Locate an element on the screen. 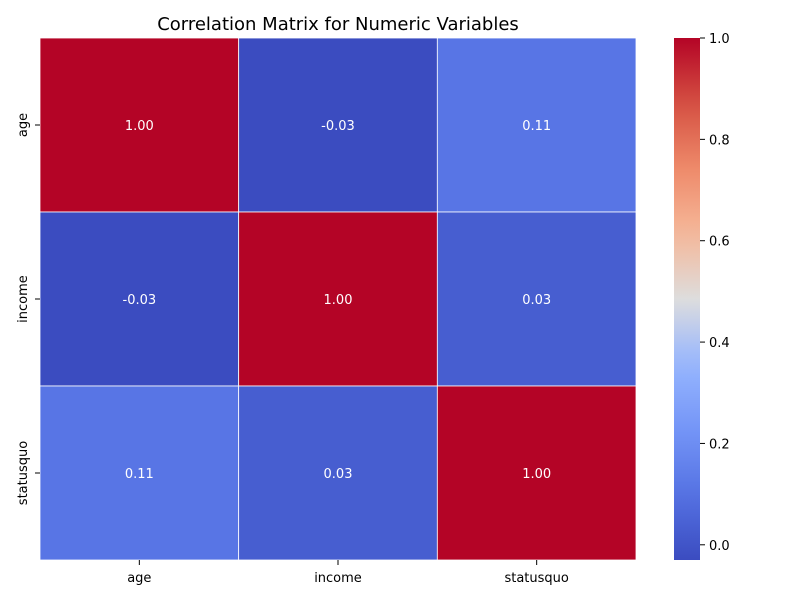 This screenshot has width=800, height=604. x-axis: age income statusquo is located at coordinates (348, 573).